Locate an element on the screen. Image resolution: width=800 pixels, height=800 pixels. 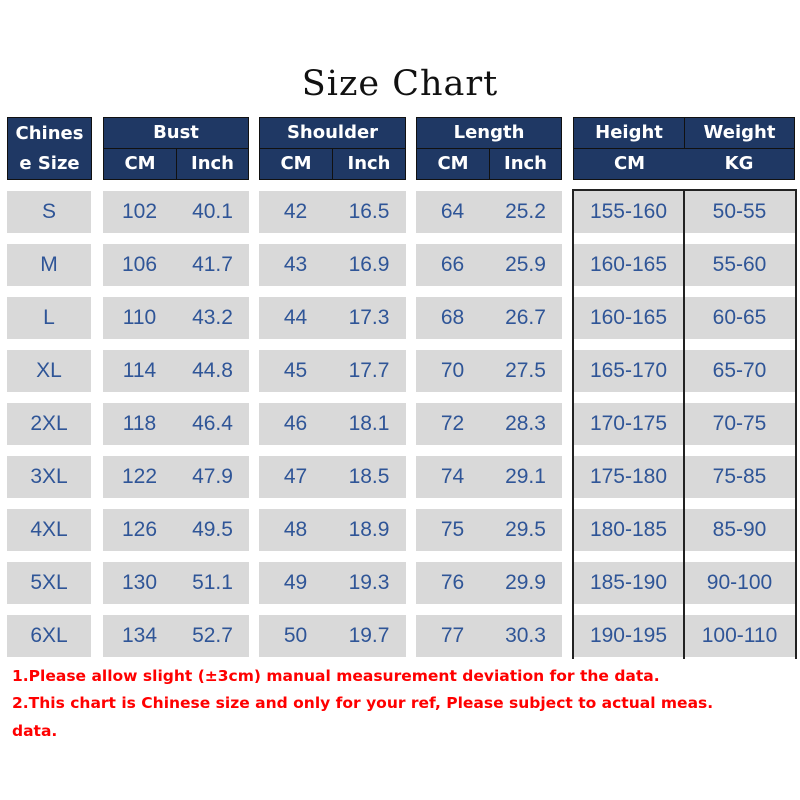
table-cell: 48 is located at coordinates (295, 529).